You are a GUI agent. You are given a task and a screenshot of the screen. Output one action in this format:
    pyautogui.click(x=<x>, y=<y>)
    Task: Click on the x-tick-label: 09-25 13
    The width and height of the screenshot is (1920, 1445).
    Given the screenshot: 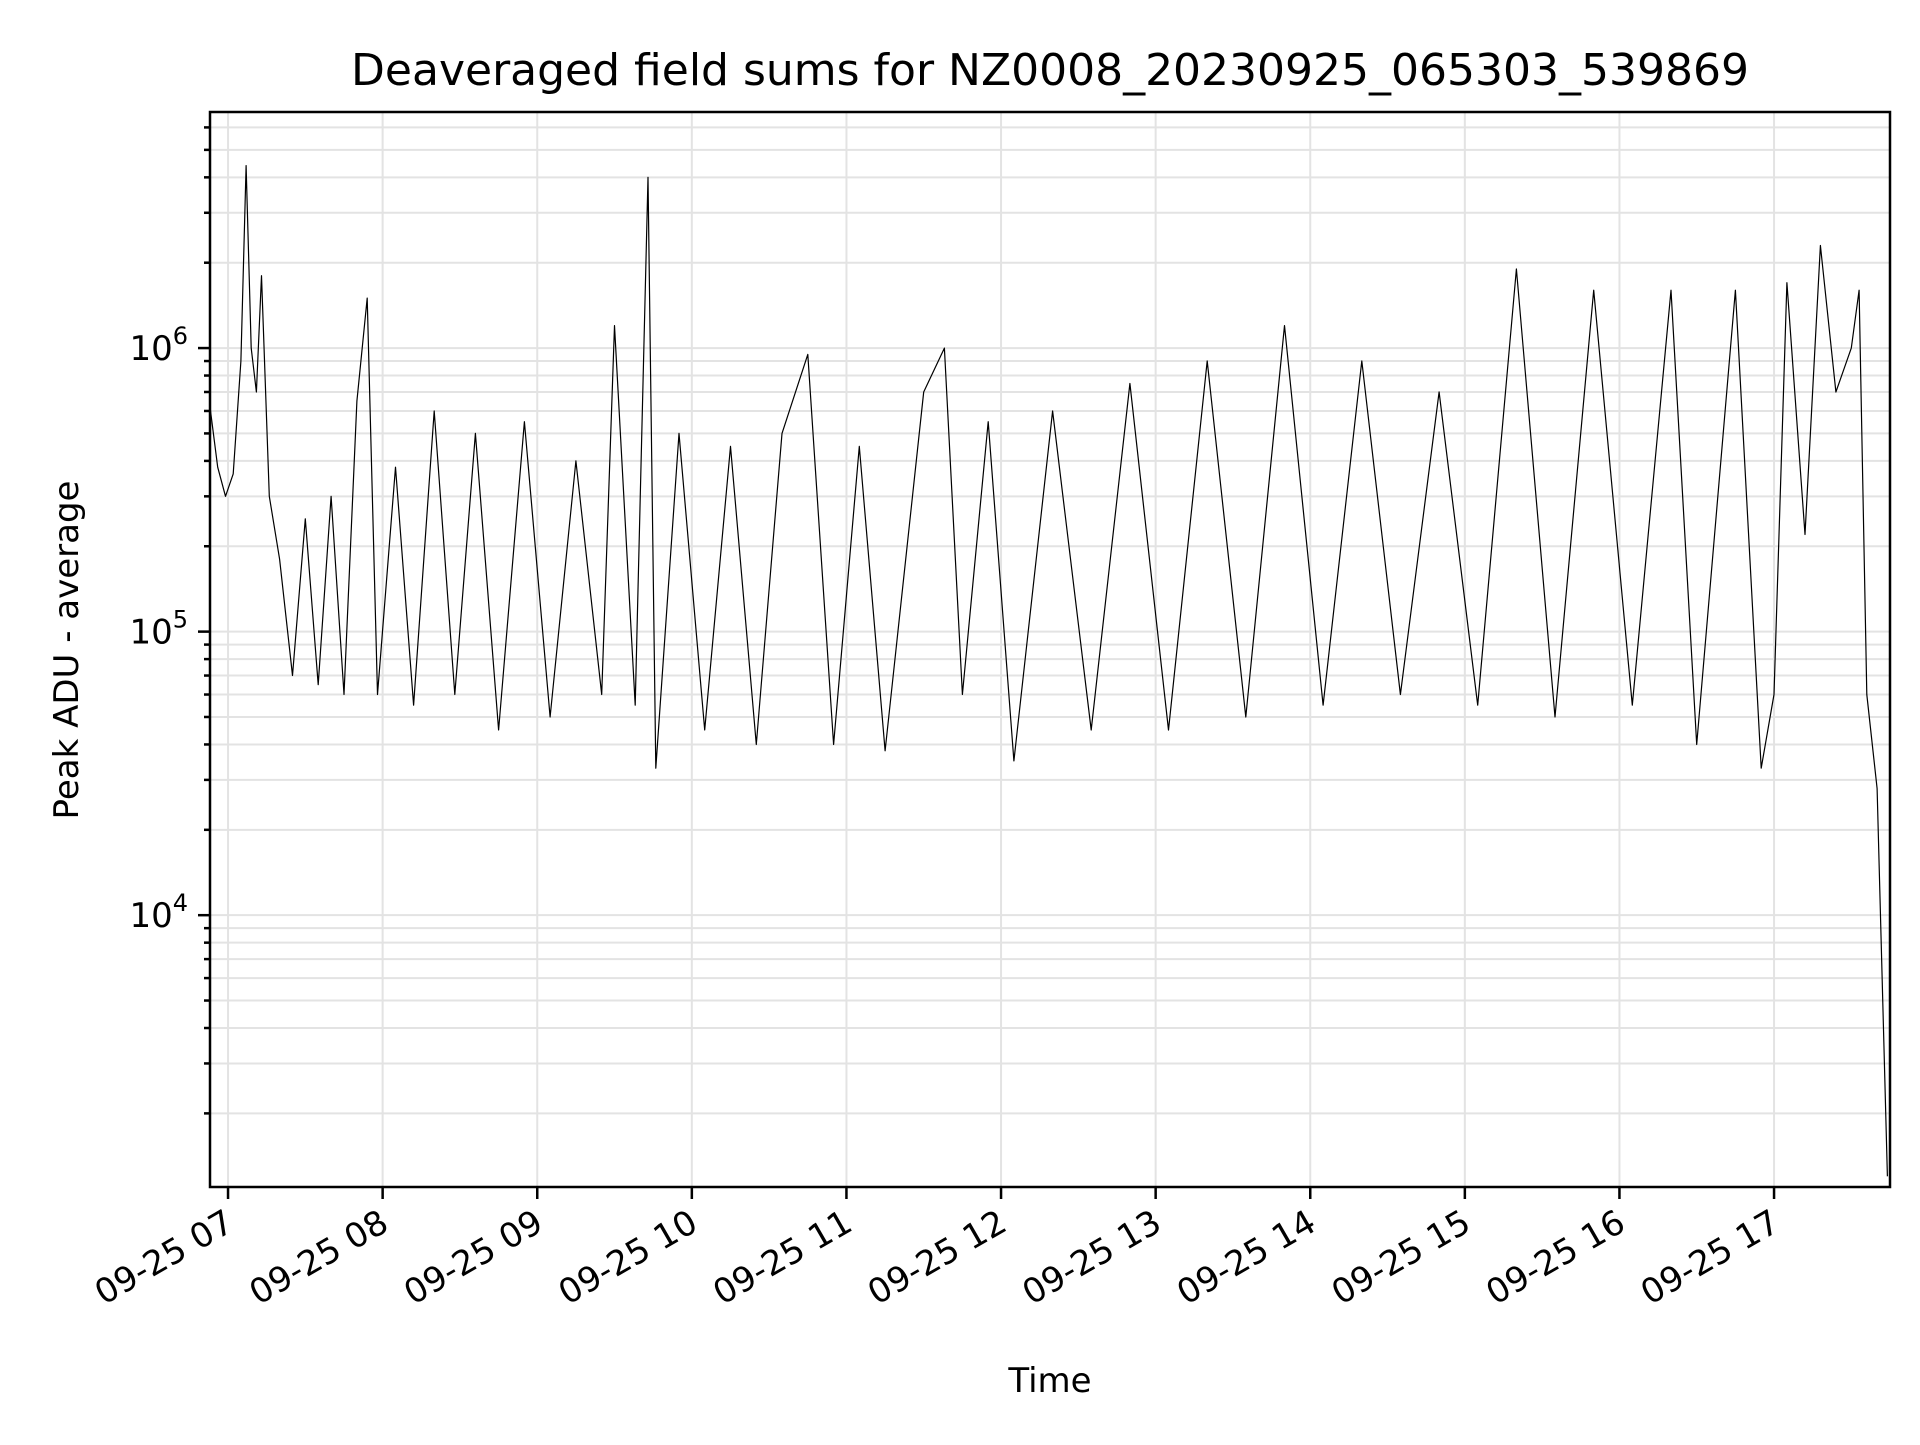 What is the action you would take?
    pyautogui.click(x=1092, y=1257)
    